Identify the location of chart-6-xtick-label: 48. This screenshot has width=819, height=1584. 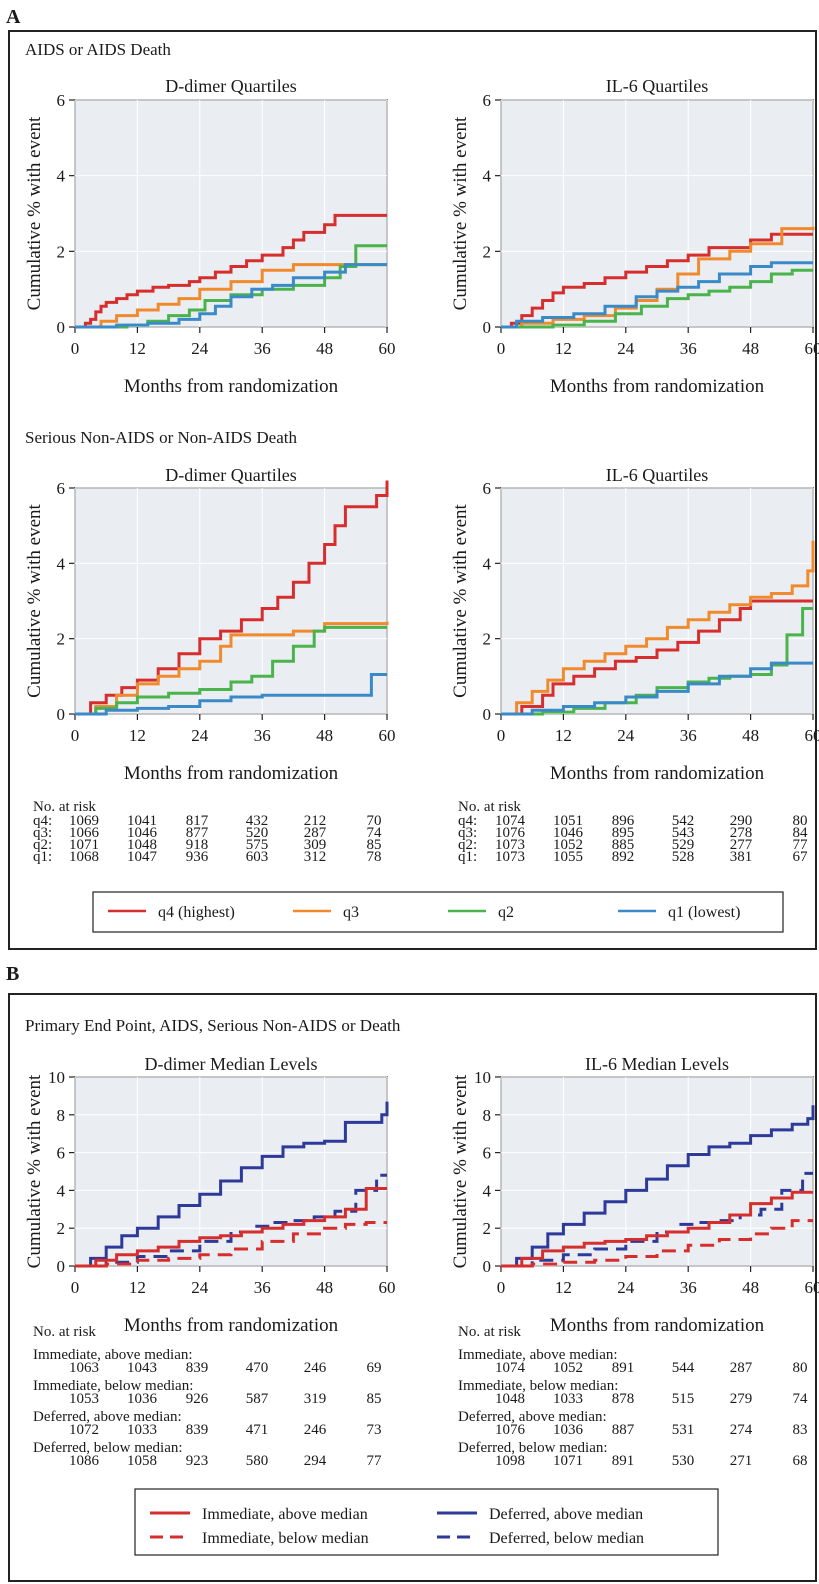
(750, 1287).